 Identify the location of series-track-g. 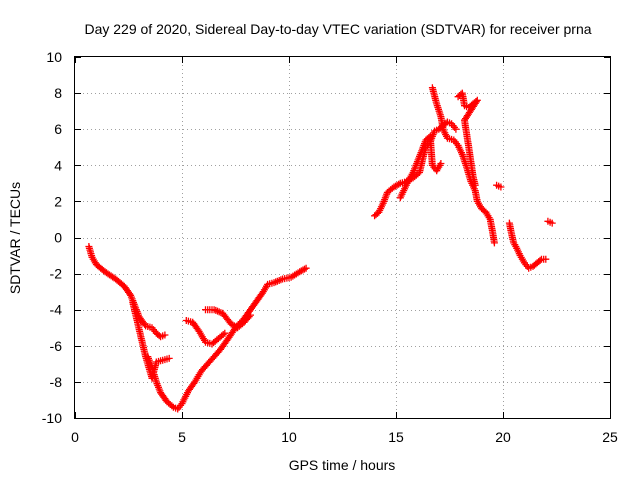
(420, 167).